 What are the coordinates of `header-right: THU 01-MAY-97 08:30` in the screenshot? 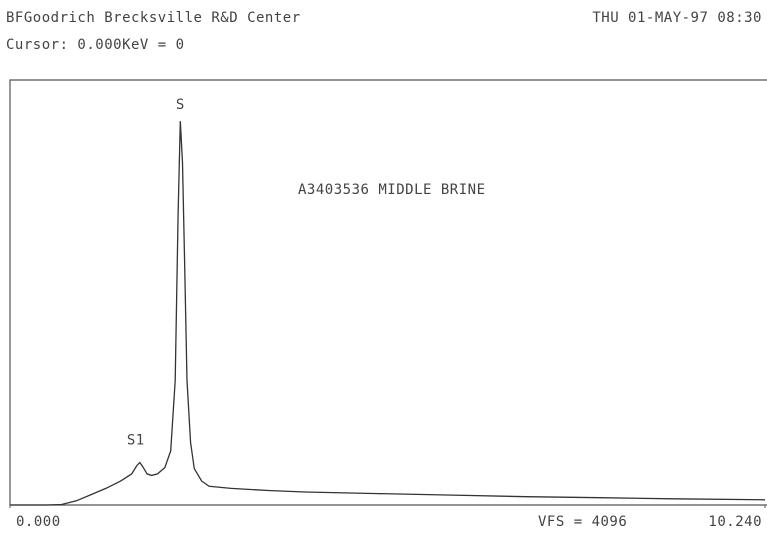 It's located at (677, 18).